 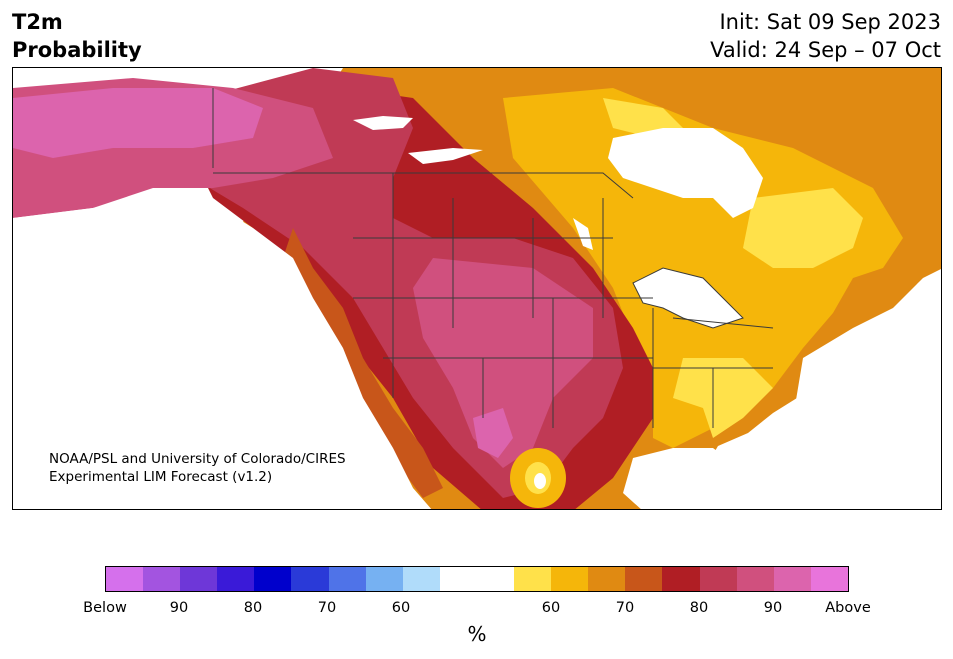 What do you see at coordinates (105, 608) in the screenshot?
I see `colorbar-tick-label: Below` at bounding box center [105, 608].